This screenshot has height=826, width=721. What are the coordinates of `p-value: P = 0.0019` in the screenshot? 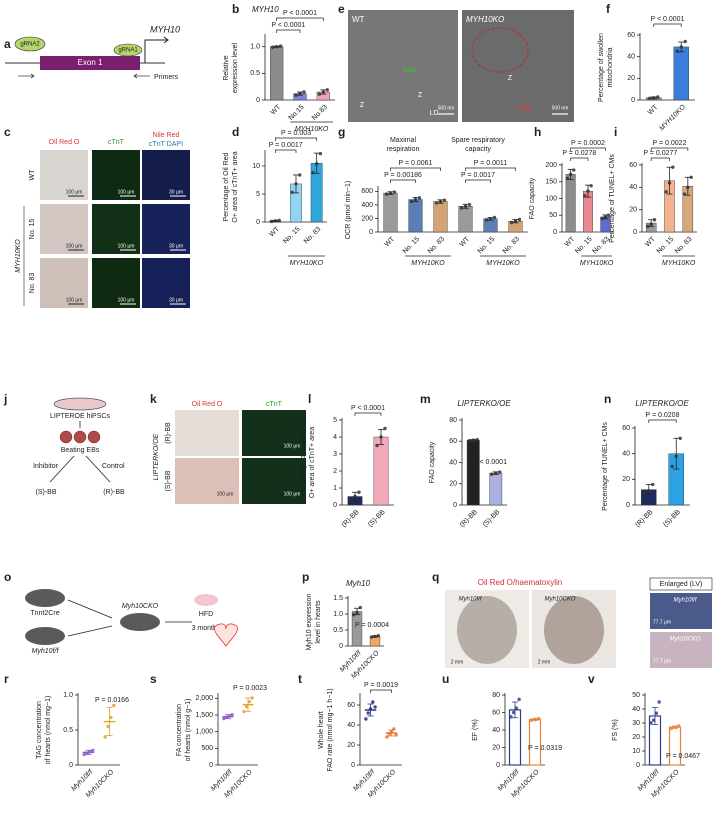 It's located at (381, 685).